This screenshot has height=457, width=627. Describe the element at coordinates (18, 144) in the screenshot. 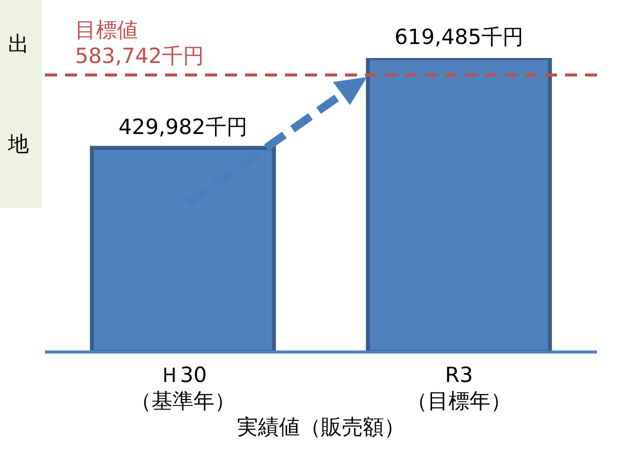

I see `text: 地` at that location.